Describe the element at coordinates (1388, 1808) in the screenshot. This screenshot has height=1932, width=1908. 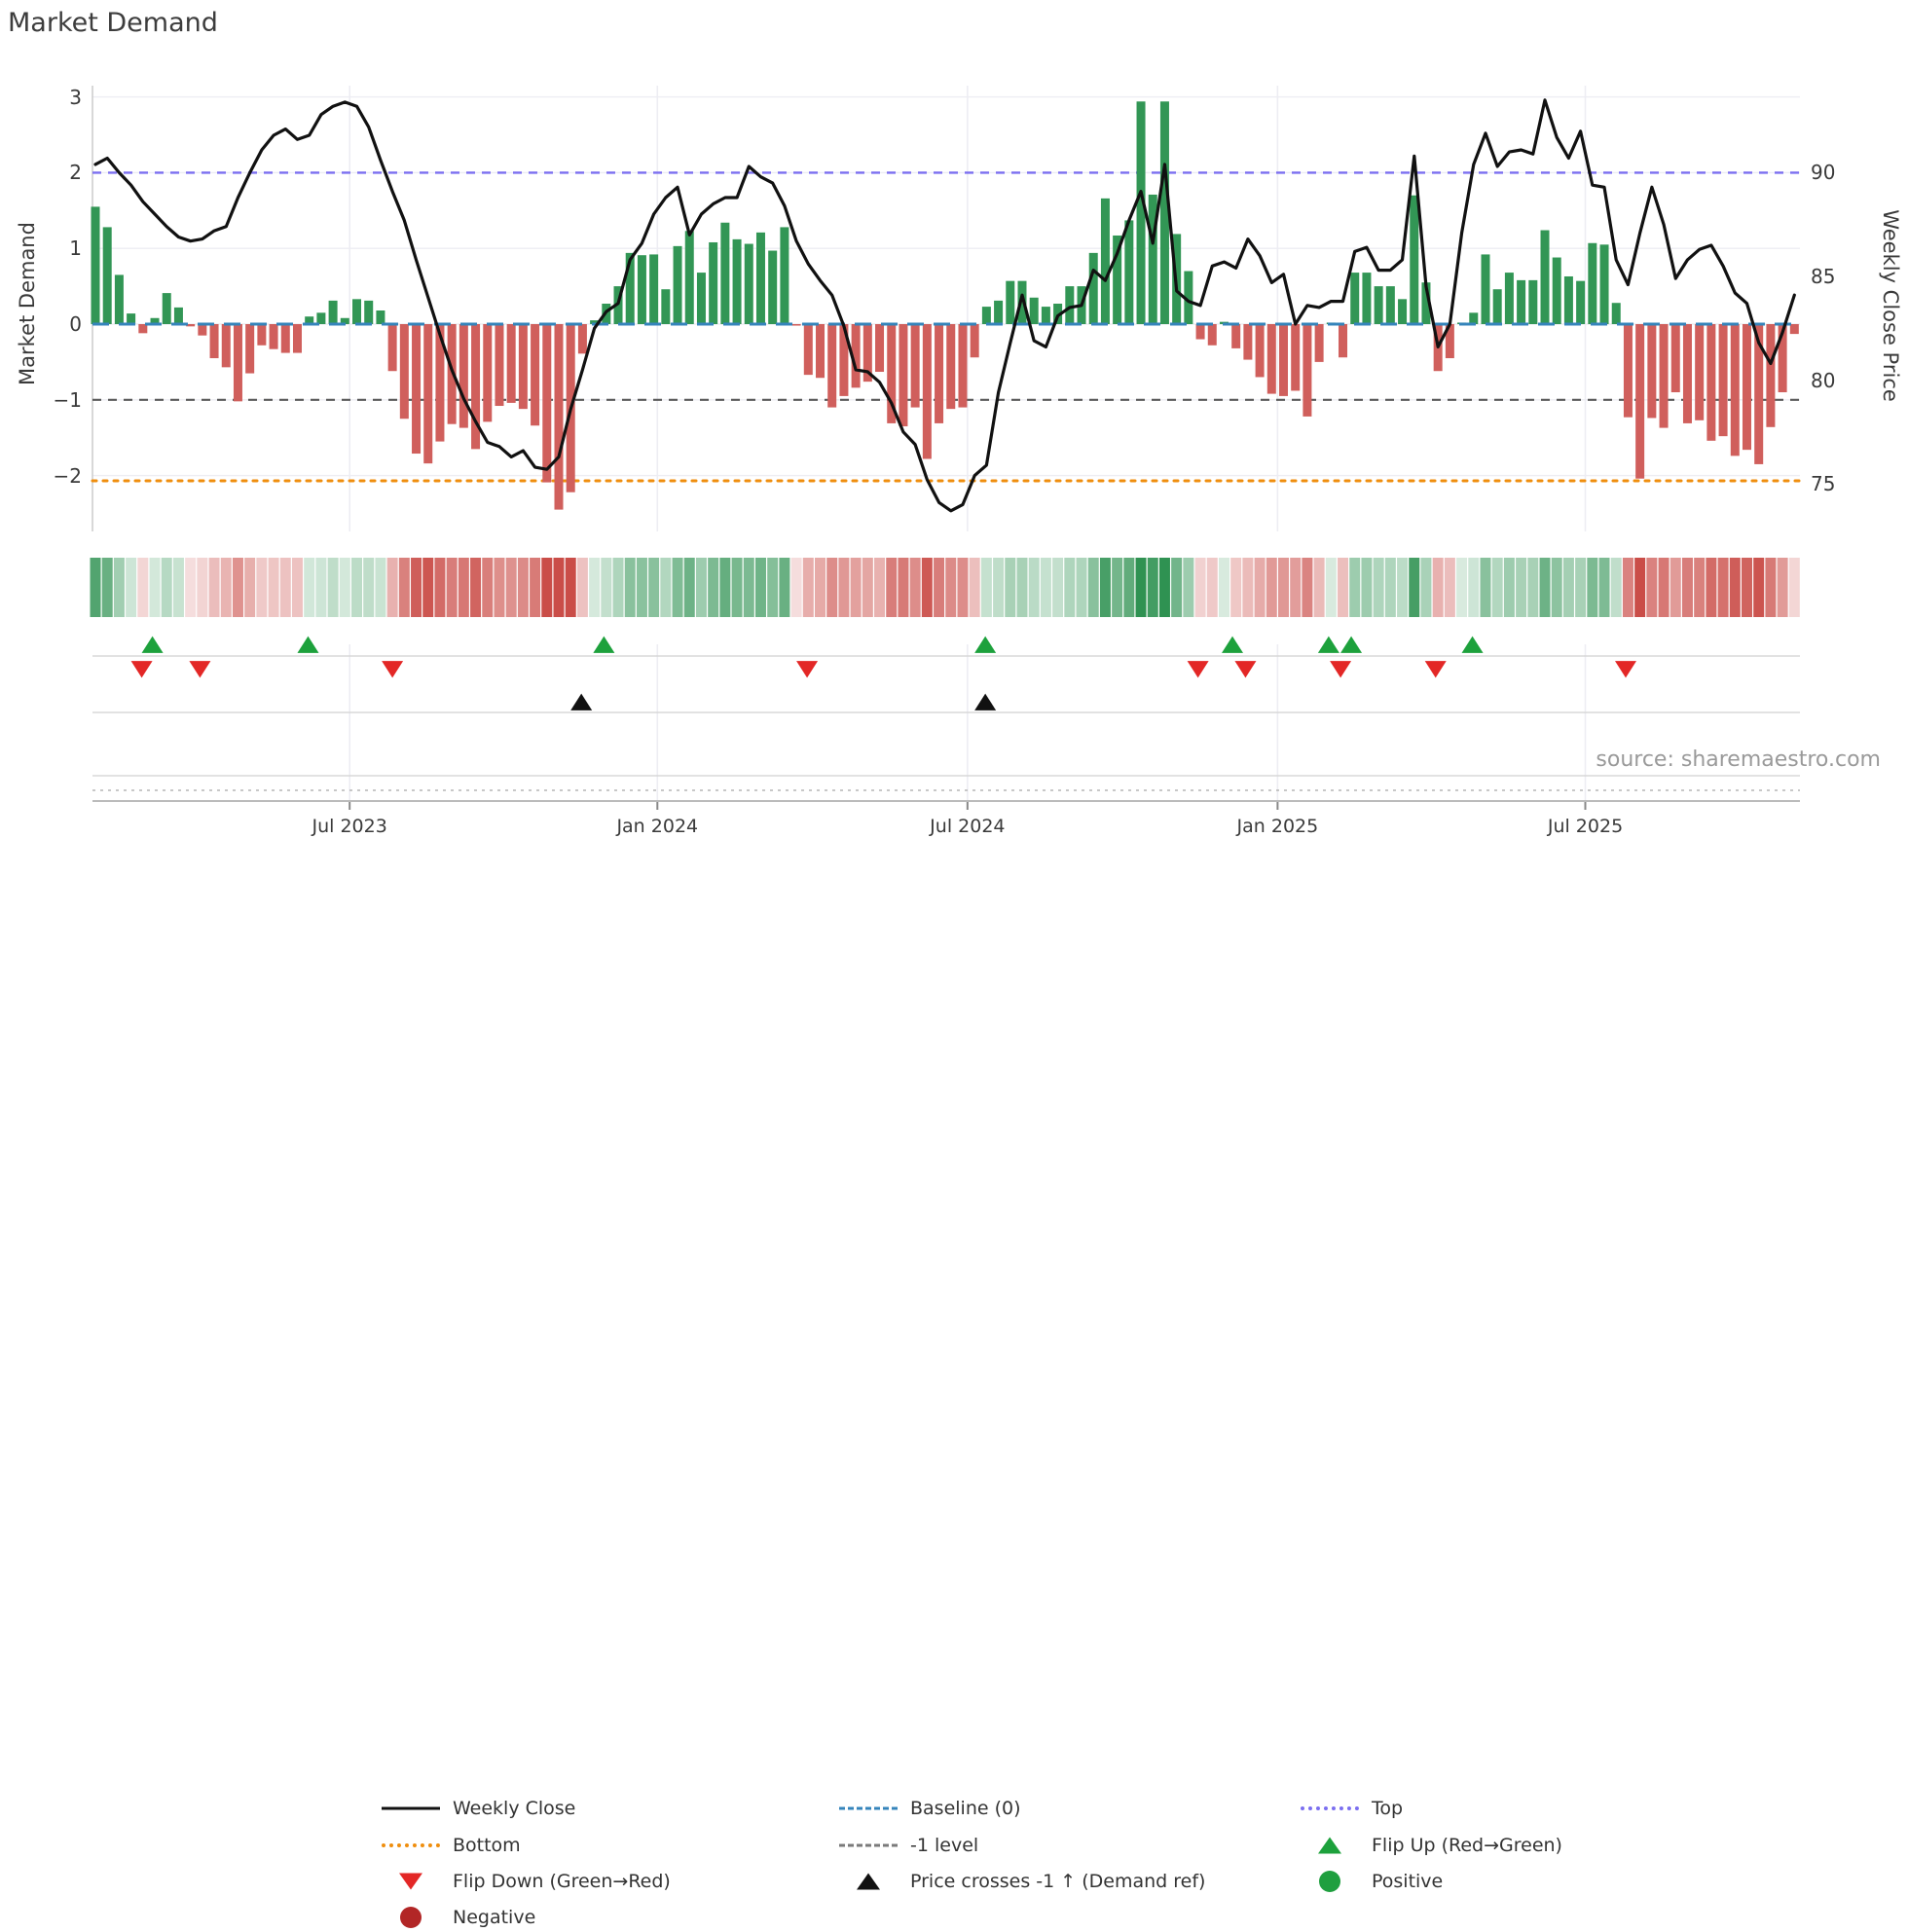
I see `legend-label: Top` at that location.